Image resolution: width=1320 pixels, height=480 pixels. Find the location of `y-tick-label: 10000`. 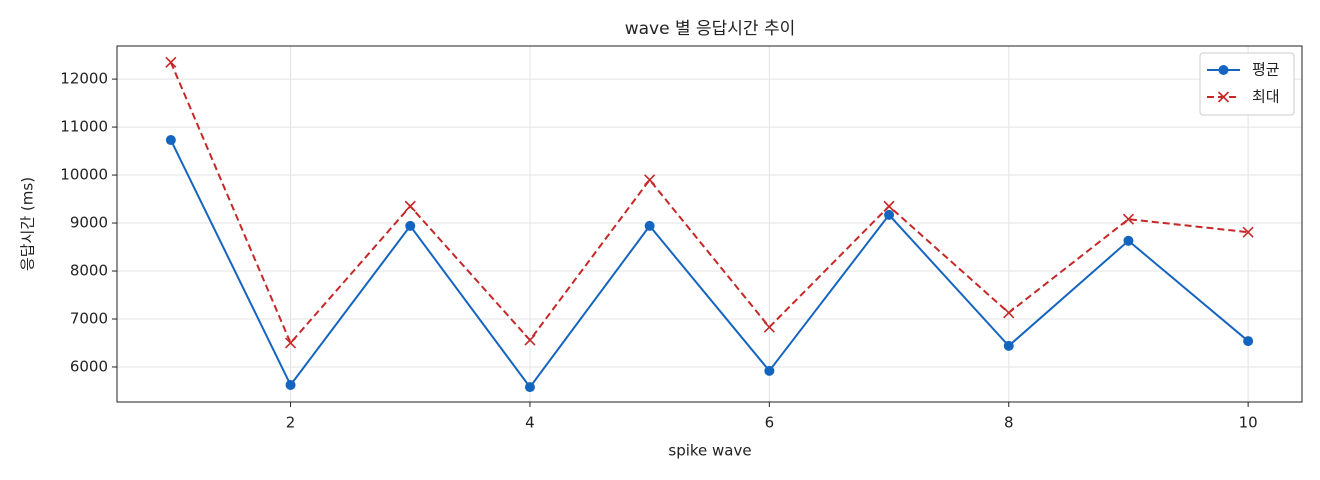

y-tick-label: 10000 is located at coordinates (84, 175).